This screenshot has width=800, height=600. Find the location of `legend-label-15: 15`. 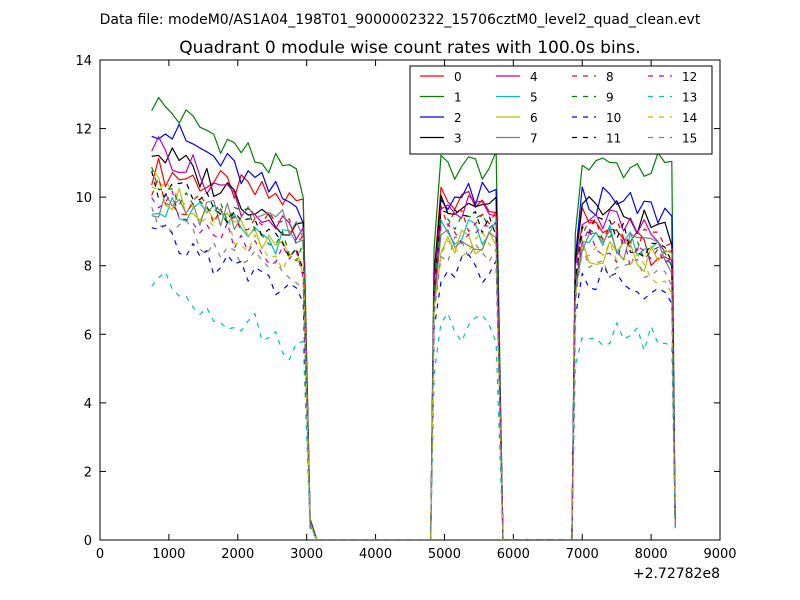

legend-label-15: 15 is located at coordinates (689, 139).